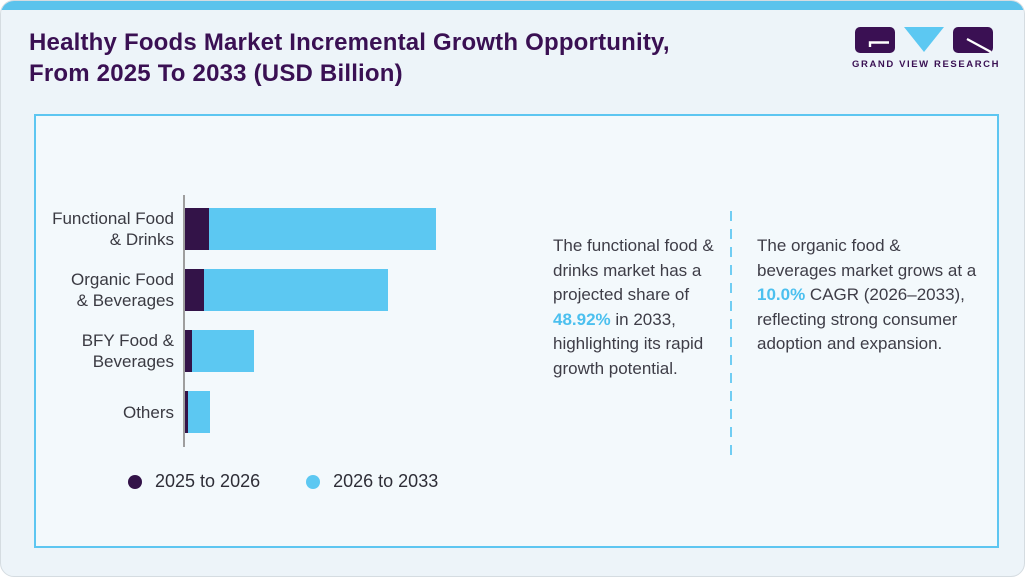 The height and width of the screenshot is (577, 1025). Describe the element at coordinates (243, 412) in the screenshot. I see `chart-row: Others` at that location.